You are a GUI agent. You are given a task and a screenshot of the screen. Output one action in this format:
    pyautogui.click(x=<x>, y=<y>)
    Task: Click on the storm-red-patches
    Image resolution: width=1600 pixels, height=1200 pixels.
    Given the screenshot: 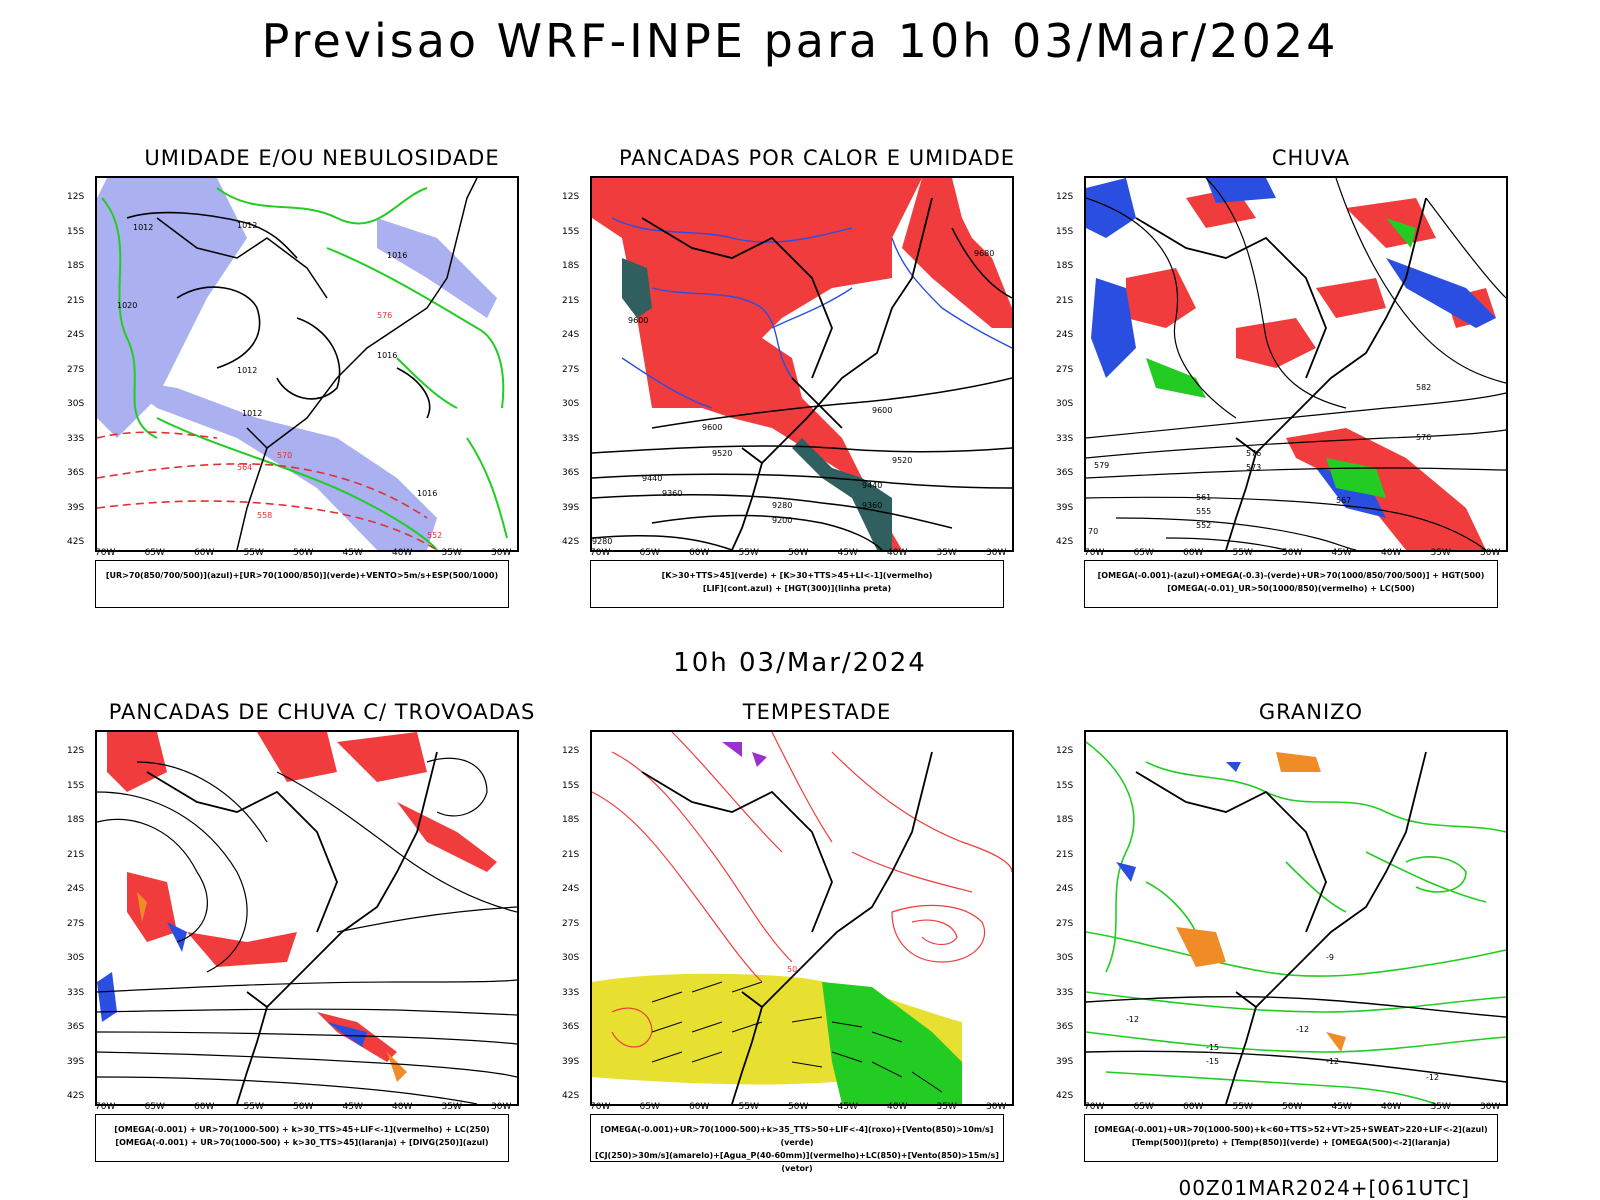 What is the action you would take?
    pyautogui.click(x=302, y=897)
    